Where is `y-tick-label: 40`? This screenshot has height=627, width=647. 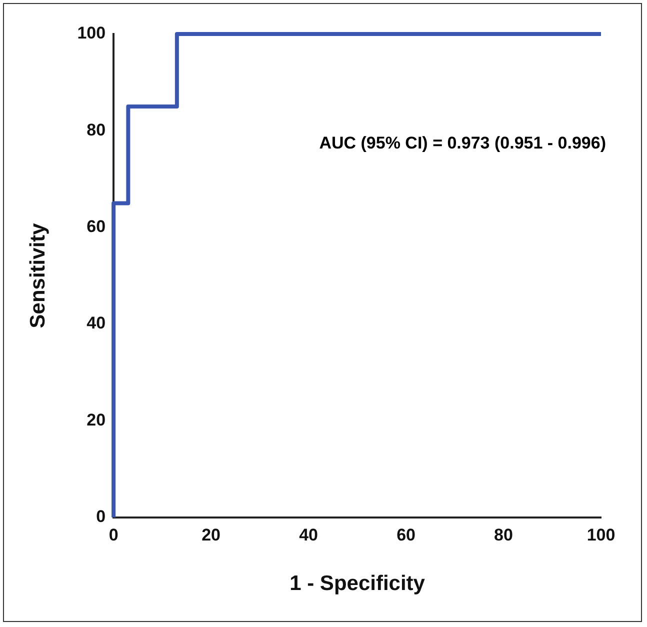
y-tick-label: 40 is located at coordinates (96, 323).